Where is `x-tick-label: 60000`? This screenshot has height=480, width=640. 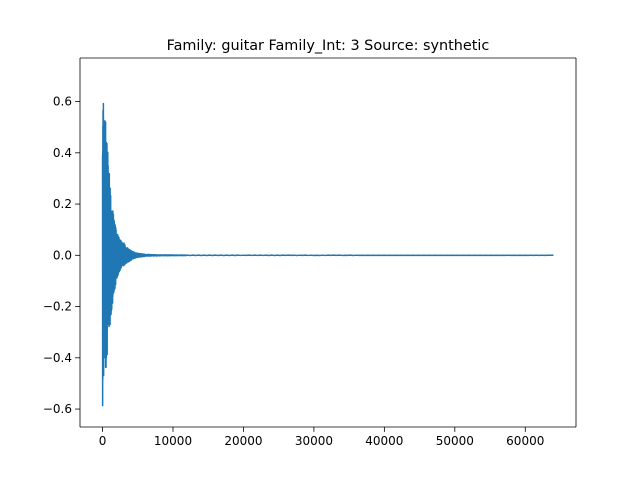 x-tick-label: 60000 is located at coordinates (525, 441).